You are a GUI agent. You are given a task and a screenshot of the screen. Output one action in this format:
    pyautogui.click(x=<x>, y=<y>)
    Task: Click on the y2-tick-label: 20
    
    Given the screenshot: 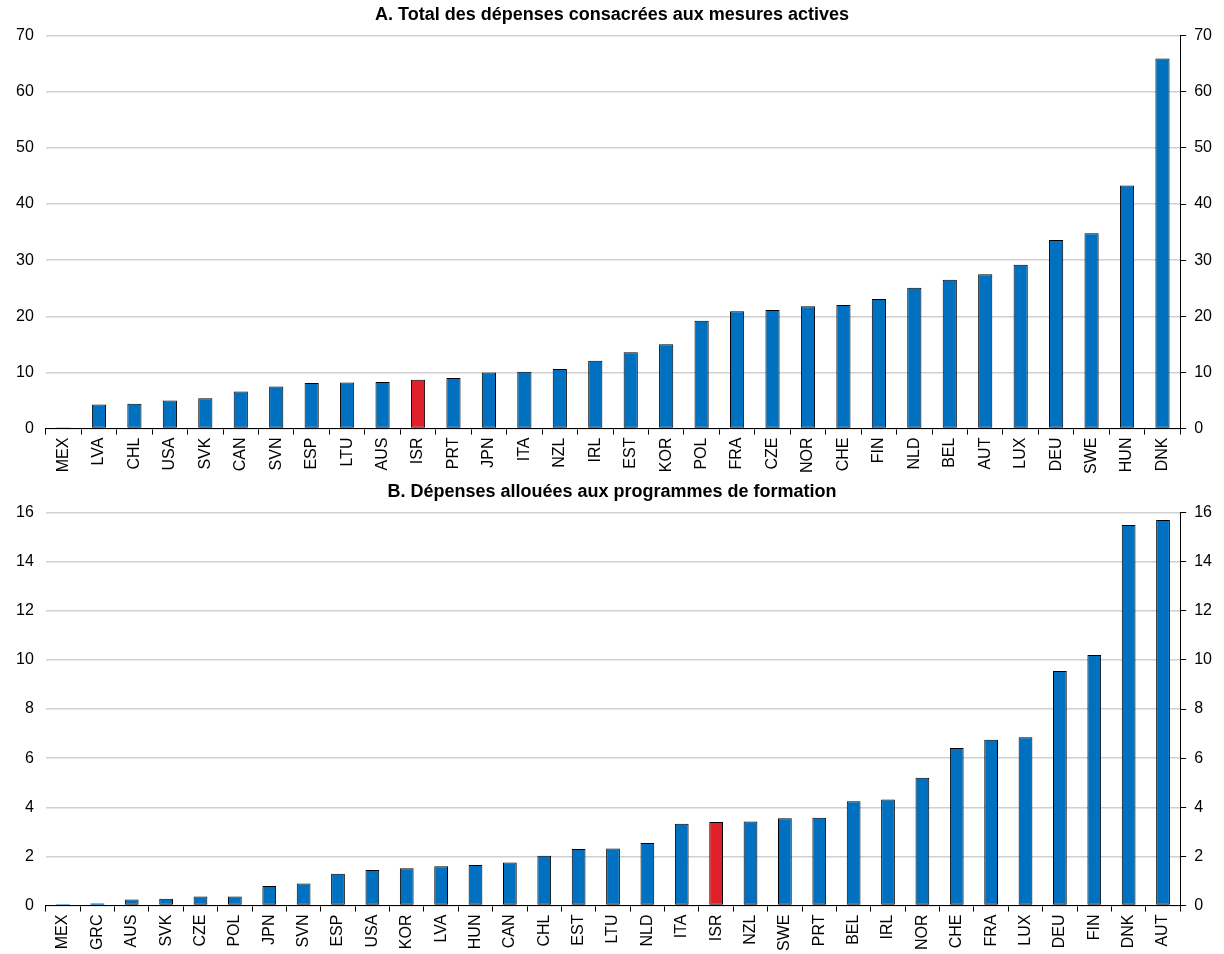 What is the action you would take?
    pyautogui.click(x=25, y=315)
    